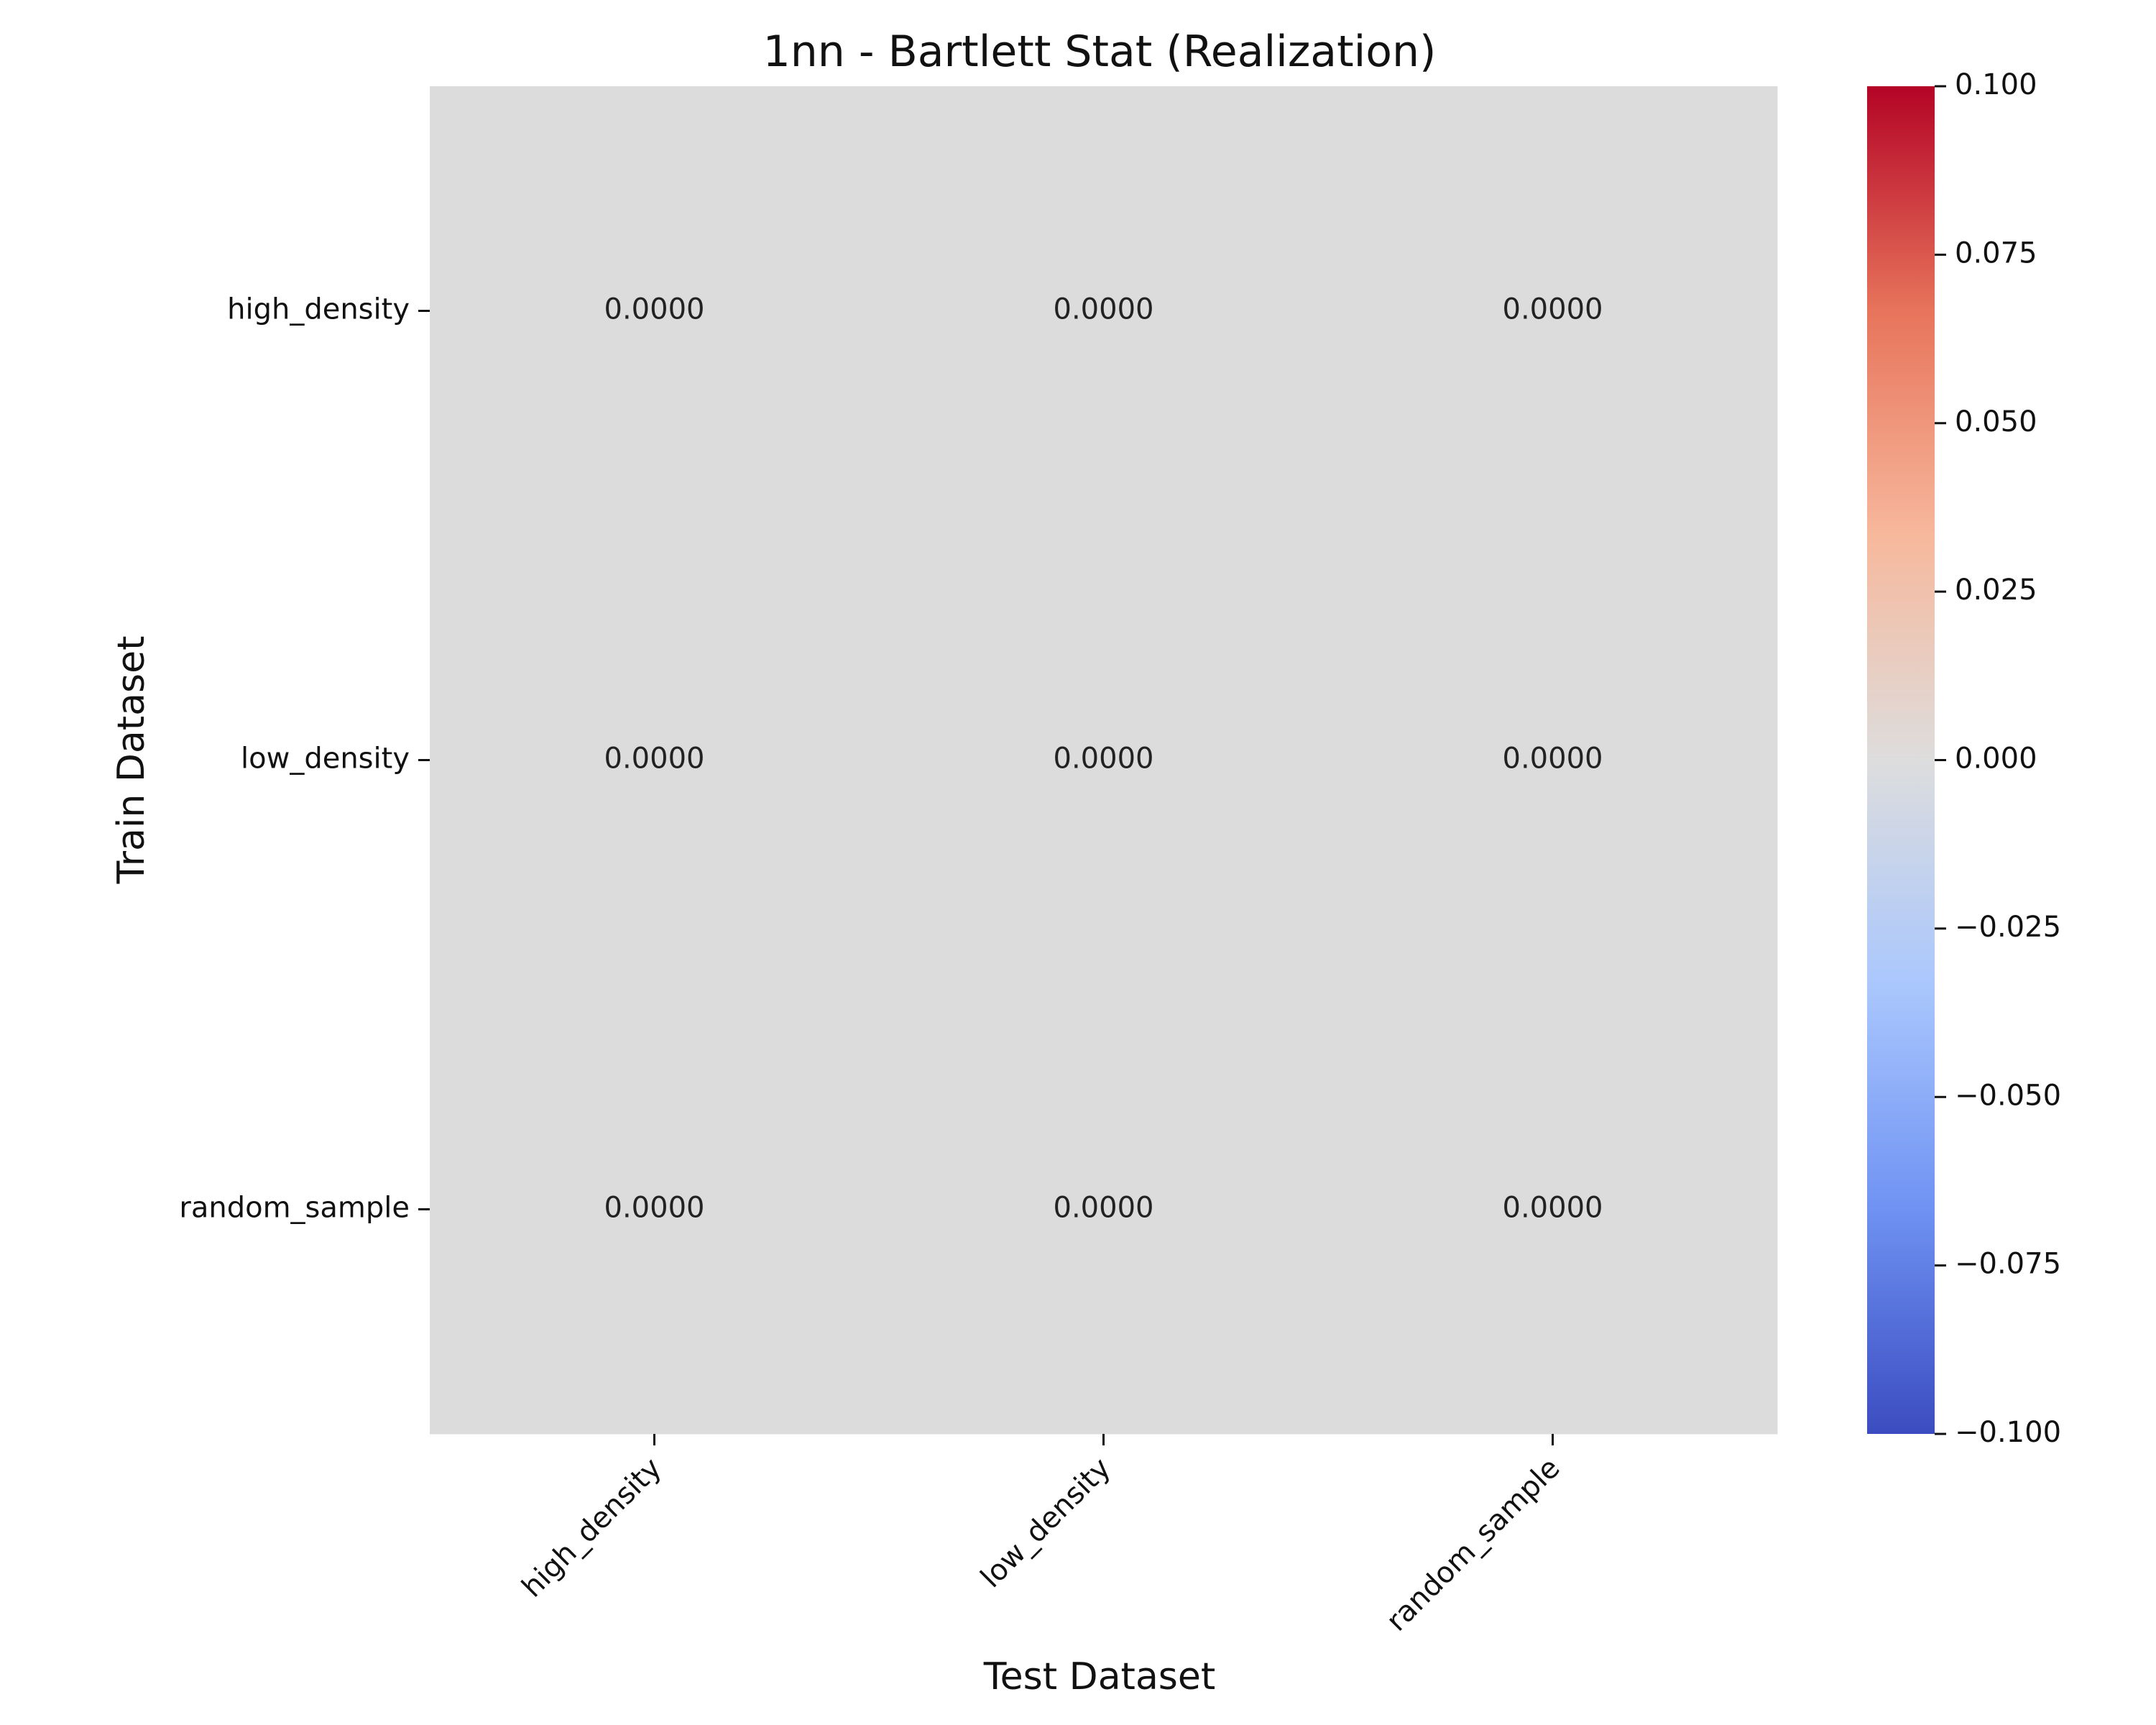  What do you see at coordinates (2008, 1264) in the screenshot?
I see `colorbar-tick-label: −0.075` at bounding box center [2008, 1264].